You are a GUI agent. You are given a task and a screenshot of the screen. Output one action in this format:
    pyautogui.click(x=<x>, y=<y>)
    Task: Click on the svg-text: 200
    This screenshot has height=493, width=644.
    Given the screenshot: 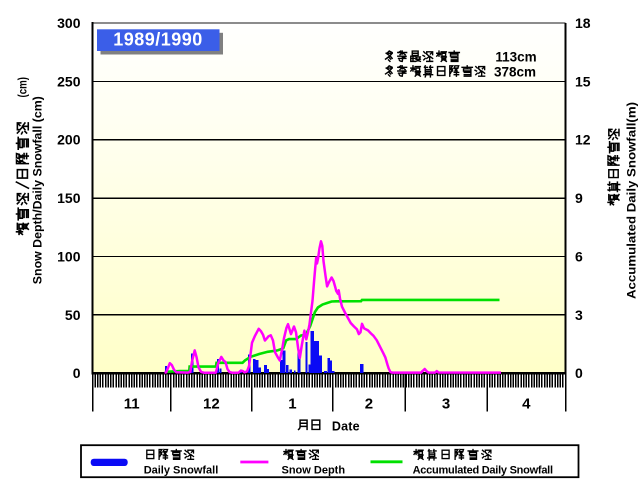 What is the action you would take?
    pyautogui.click(x=69, y=140)
    